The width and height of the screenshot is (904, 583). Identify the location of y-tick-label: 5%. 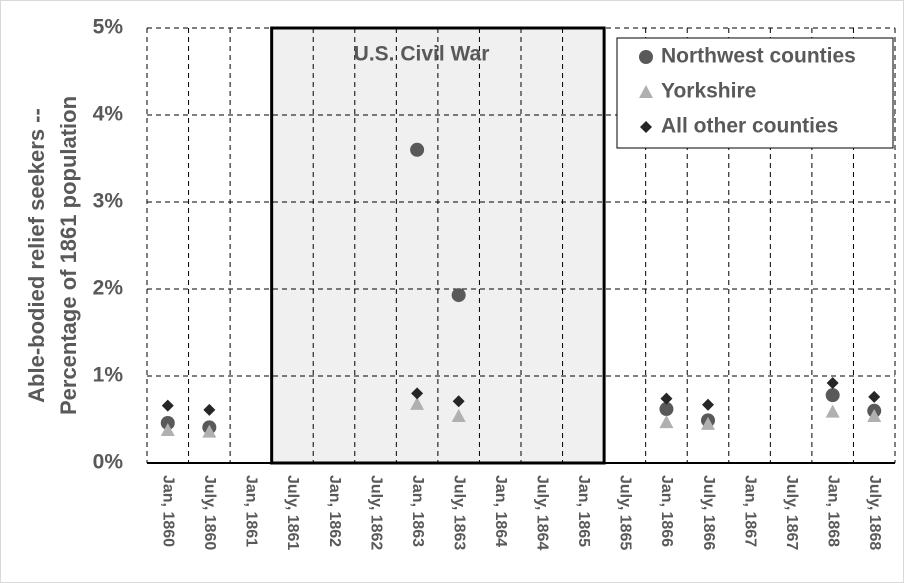
(108, 27).